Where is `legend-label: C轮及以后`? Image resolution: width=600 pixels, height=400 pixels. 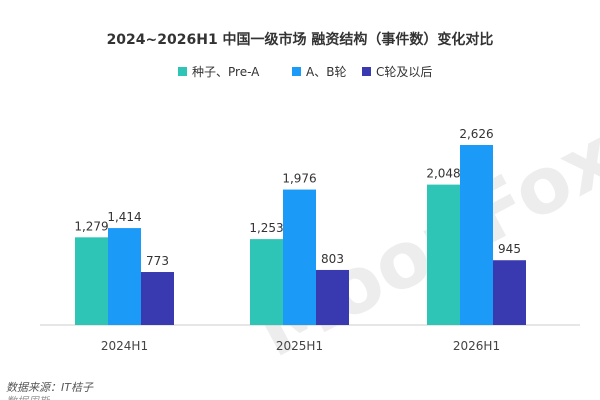 legend-label: C轮及以后 is located at coordinates (404, 72).